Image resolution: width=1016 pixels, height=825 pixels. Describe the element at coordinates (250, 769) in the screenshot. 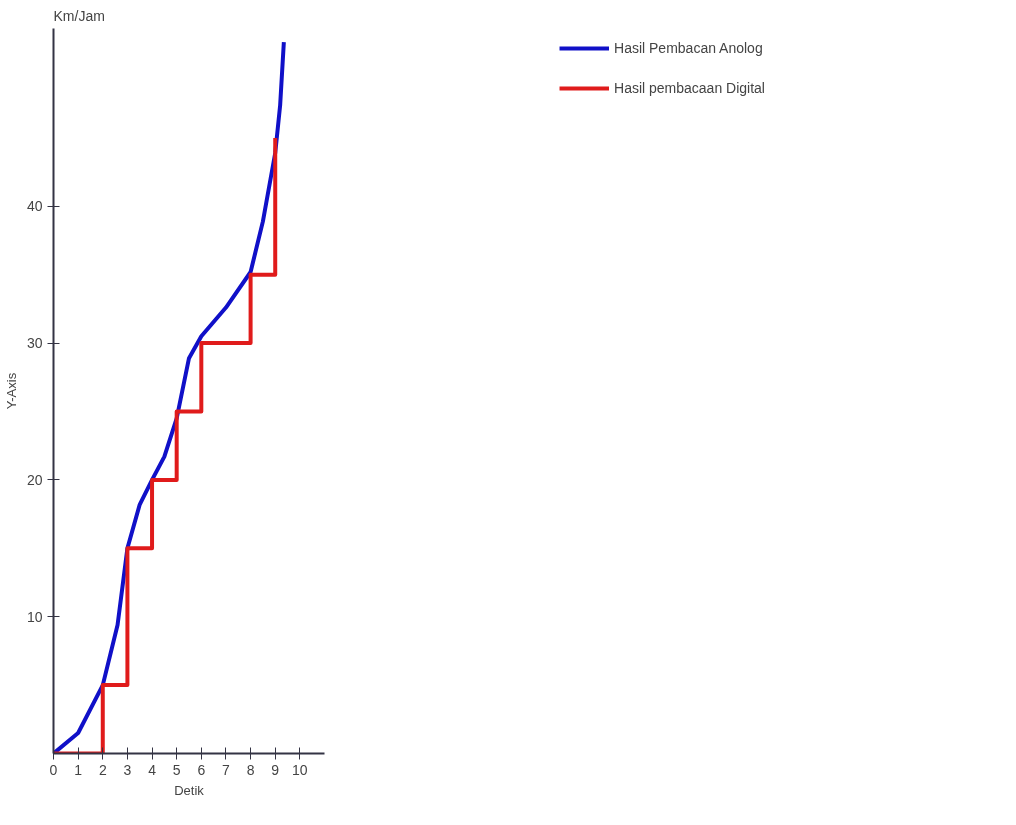

I see `x-tick-label: 8` at that location.